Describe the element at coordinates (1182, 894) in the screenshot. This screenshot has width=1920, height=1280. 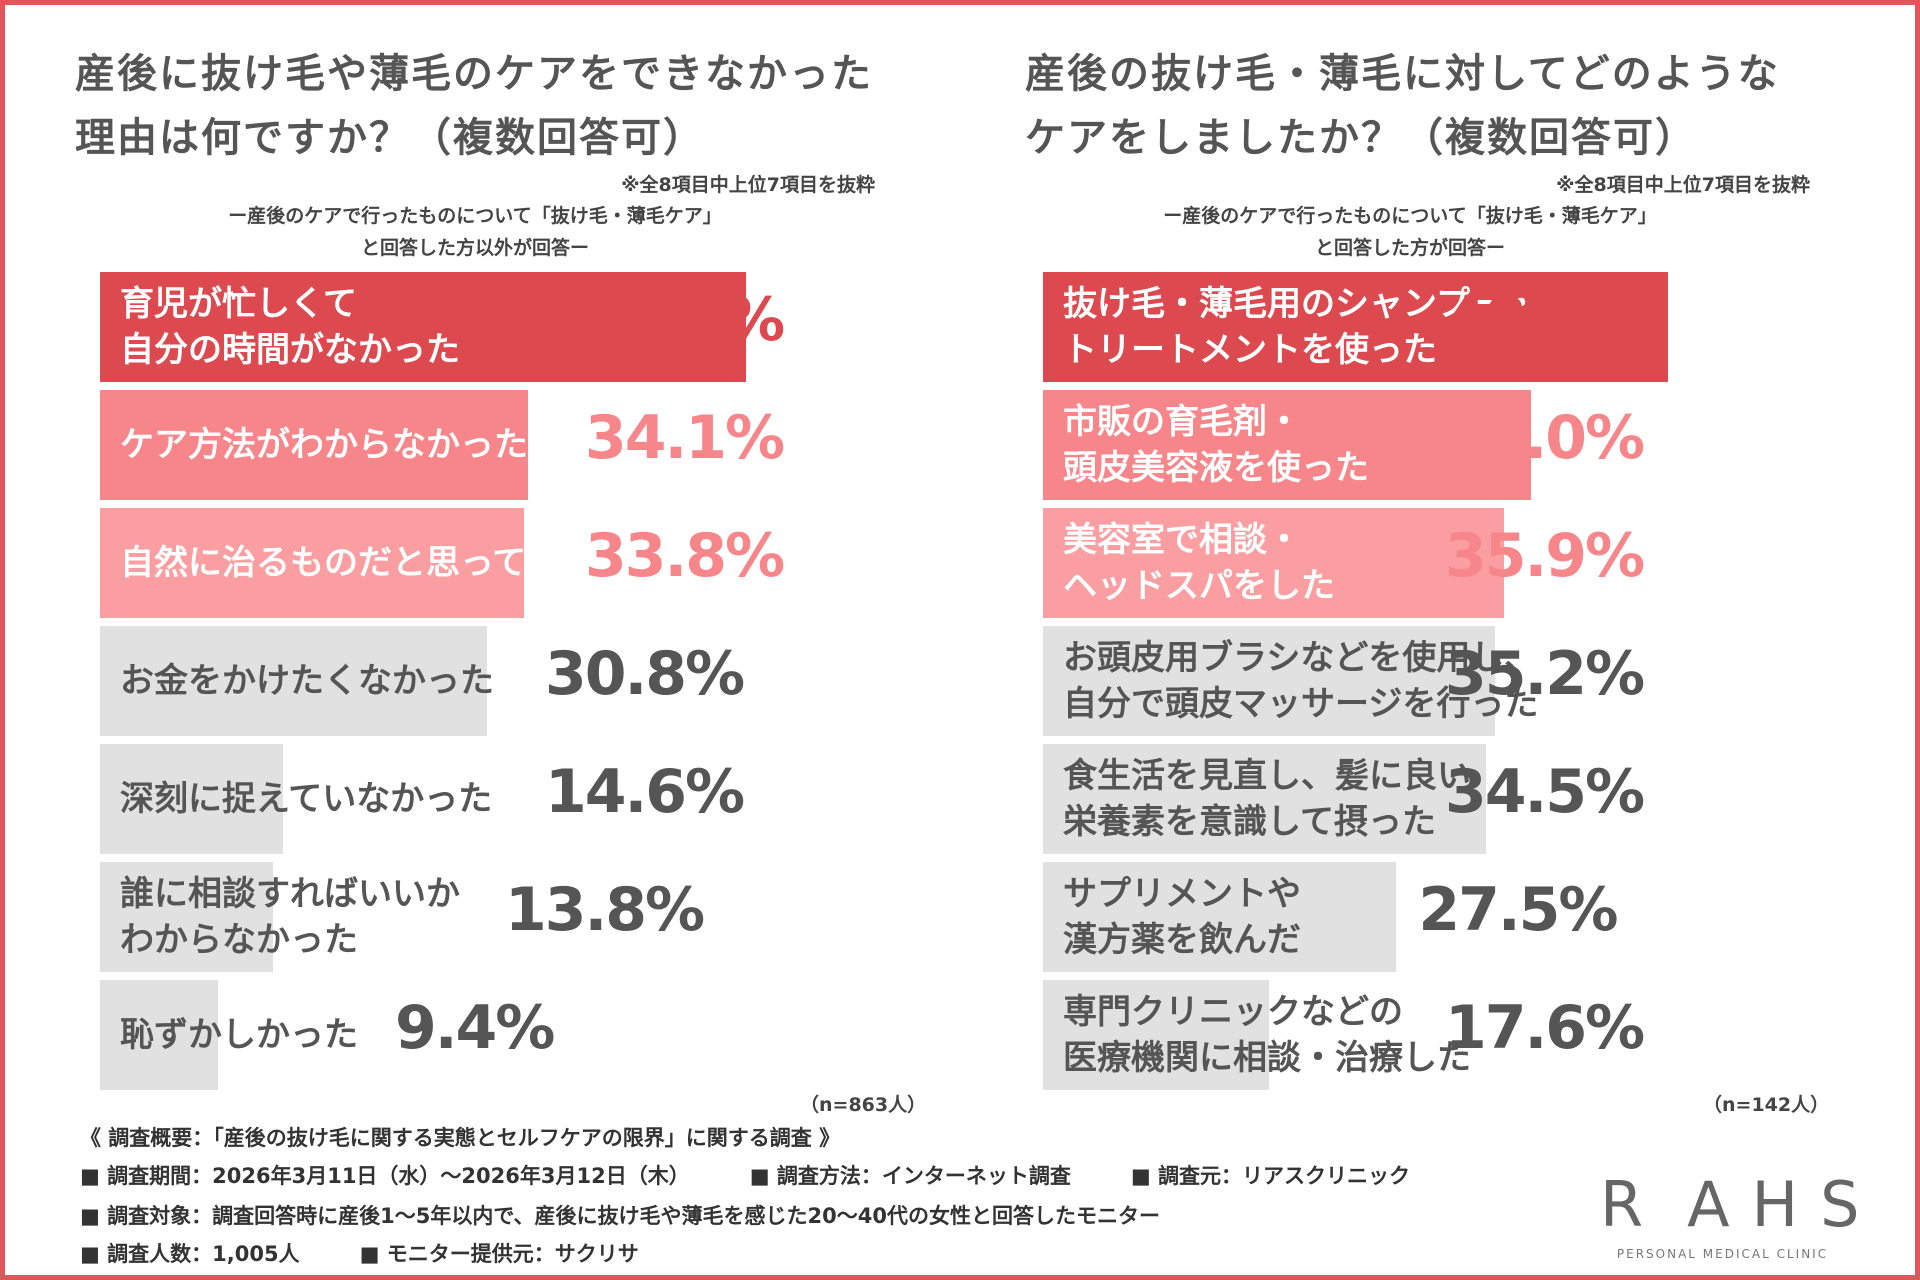
I see `right-category-label-6-line-1: サプリメントや` at that location.